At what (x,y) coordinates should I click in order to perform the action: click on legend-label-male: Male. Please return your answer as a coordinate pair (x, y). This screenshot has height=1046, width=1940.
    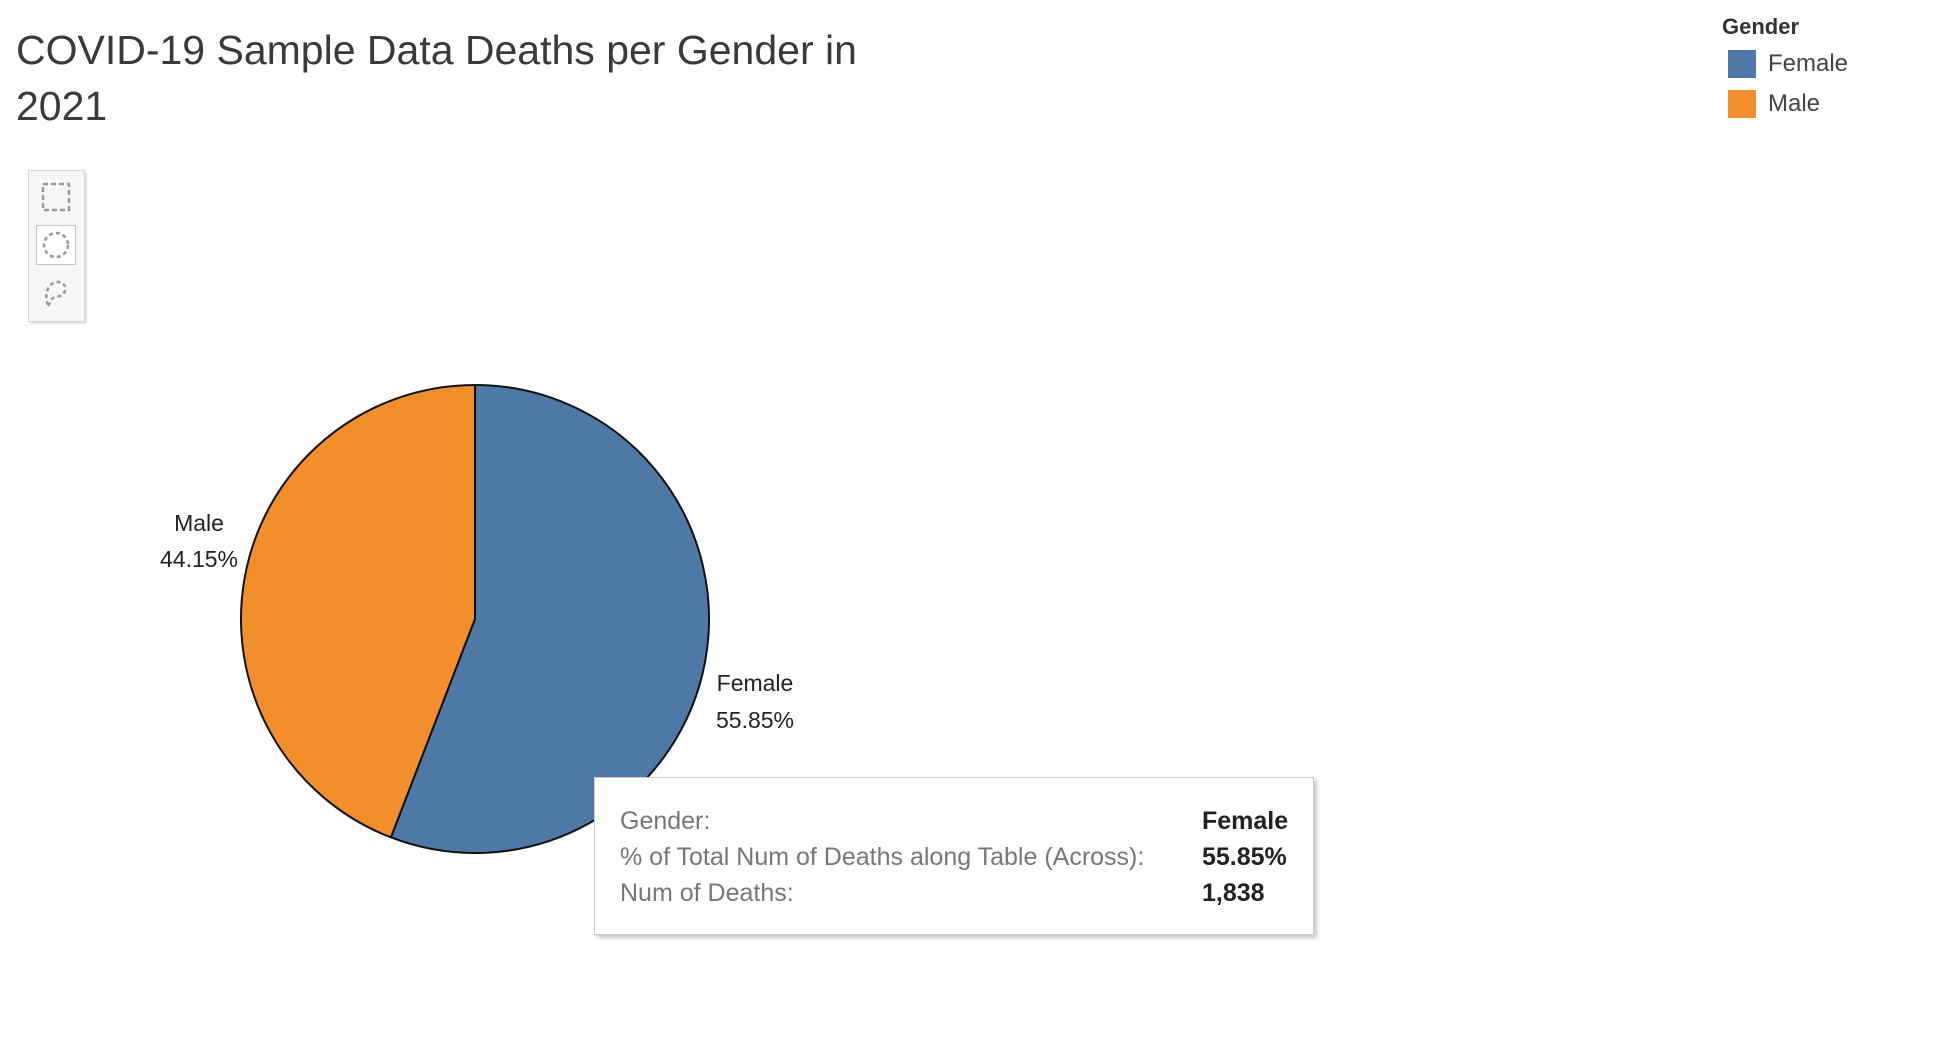
    Looking at the image, I should click on (1794, 103).